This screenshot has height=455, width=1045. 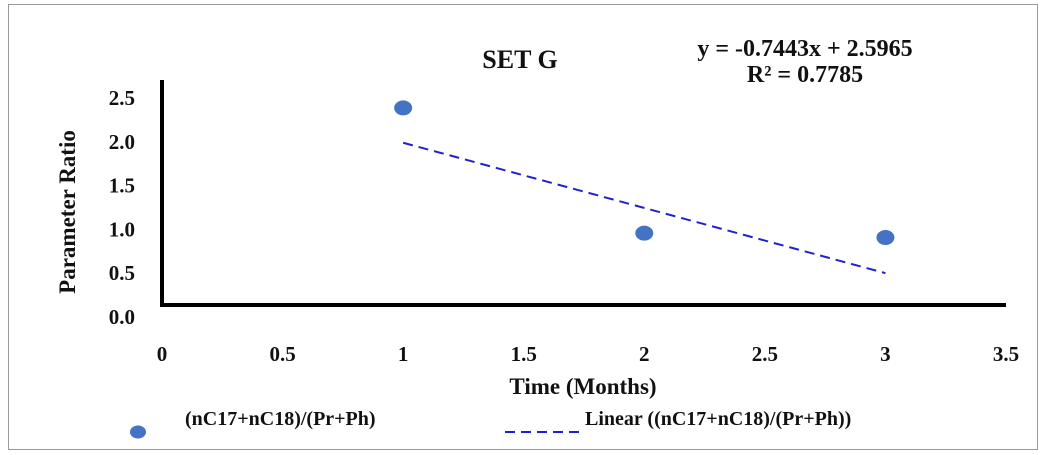 I want to click on x-tick-label: 2.5, so click(x=765, y=354).